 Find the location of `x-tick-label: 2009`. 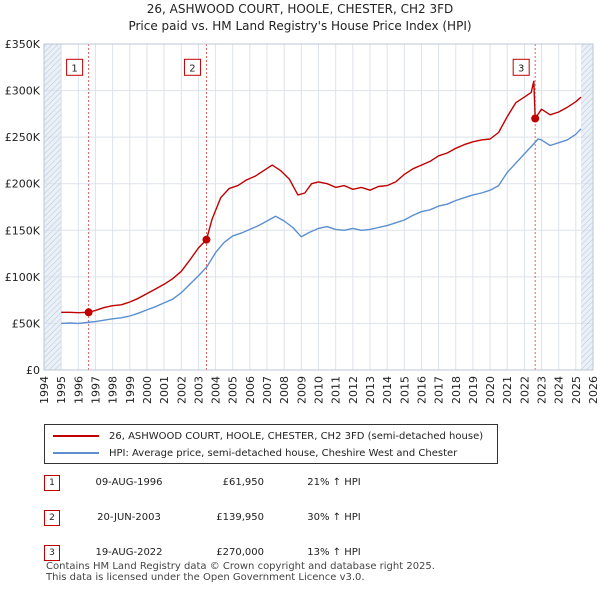

x-tick-label: 2009 is located at coordinates (301, 390).